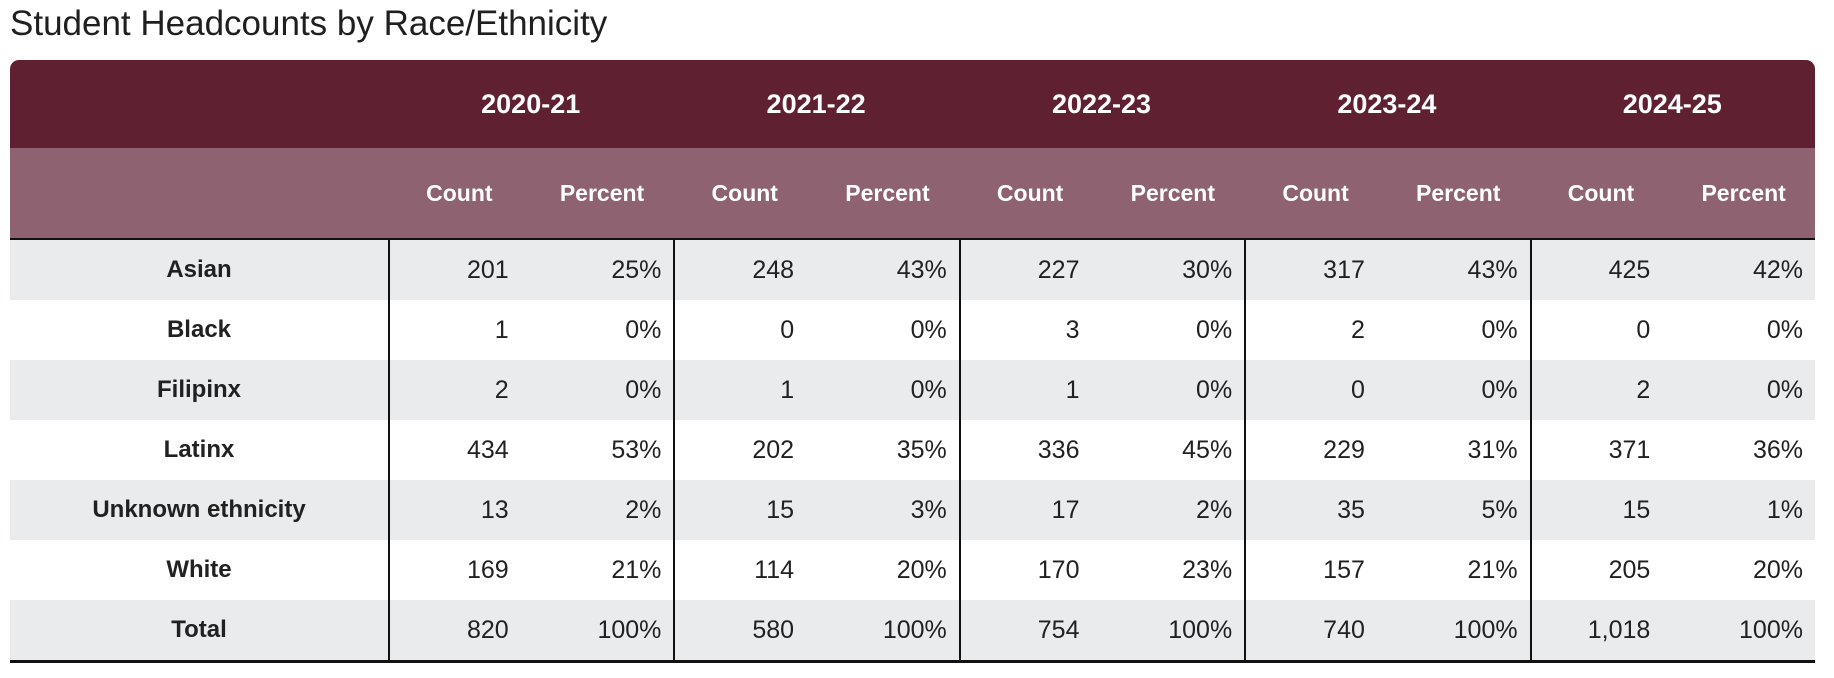  I want to click on page-title: Student Headcounts by Race/Ethnicity, so click(309, 23).